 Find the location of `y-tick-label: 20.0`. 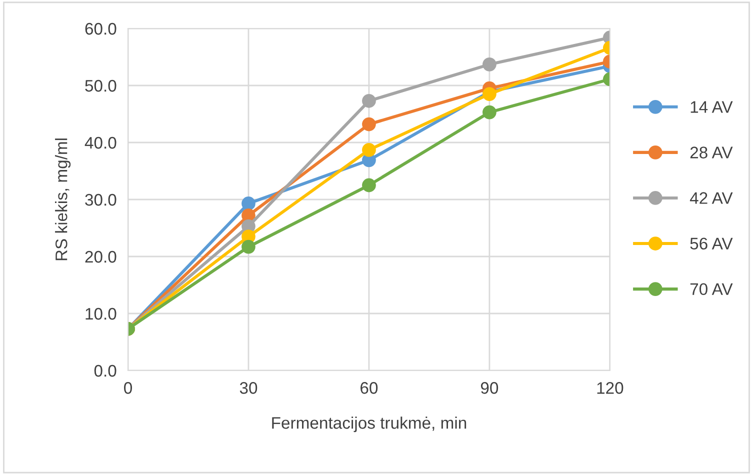

y-tick-label: 20.0 is located at coordinates (100, 256).